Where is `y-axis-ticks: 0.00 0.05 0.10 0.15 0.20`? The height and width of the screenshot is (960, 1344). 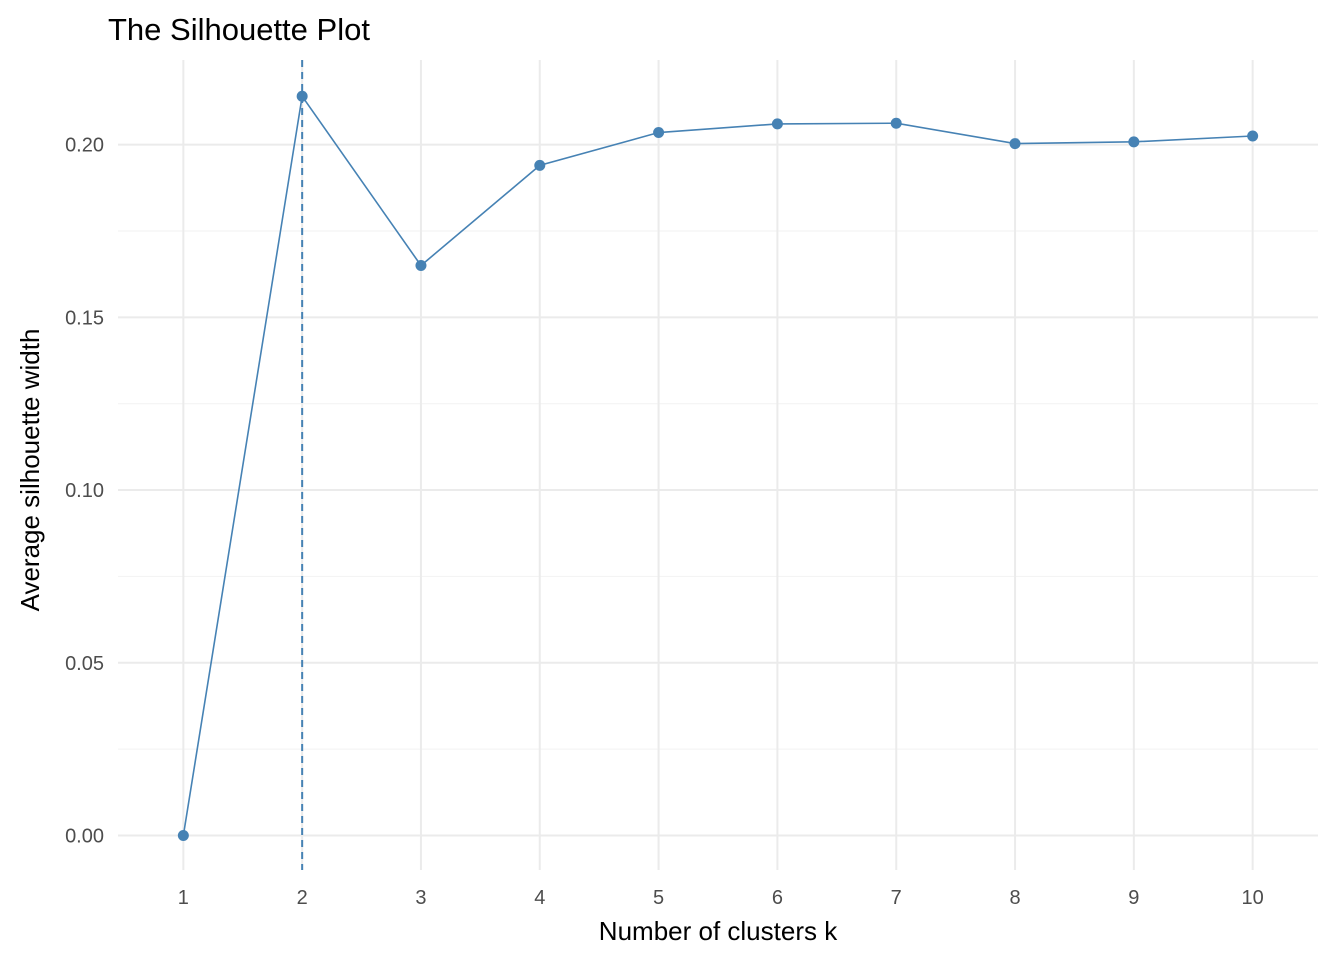 y-axis-ticks: 0.00 0.05 0.10 0.15 0.20 is located at coordinates (84, 491).